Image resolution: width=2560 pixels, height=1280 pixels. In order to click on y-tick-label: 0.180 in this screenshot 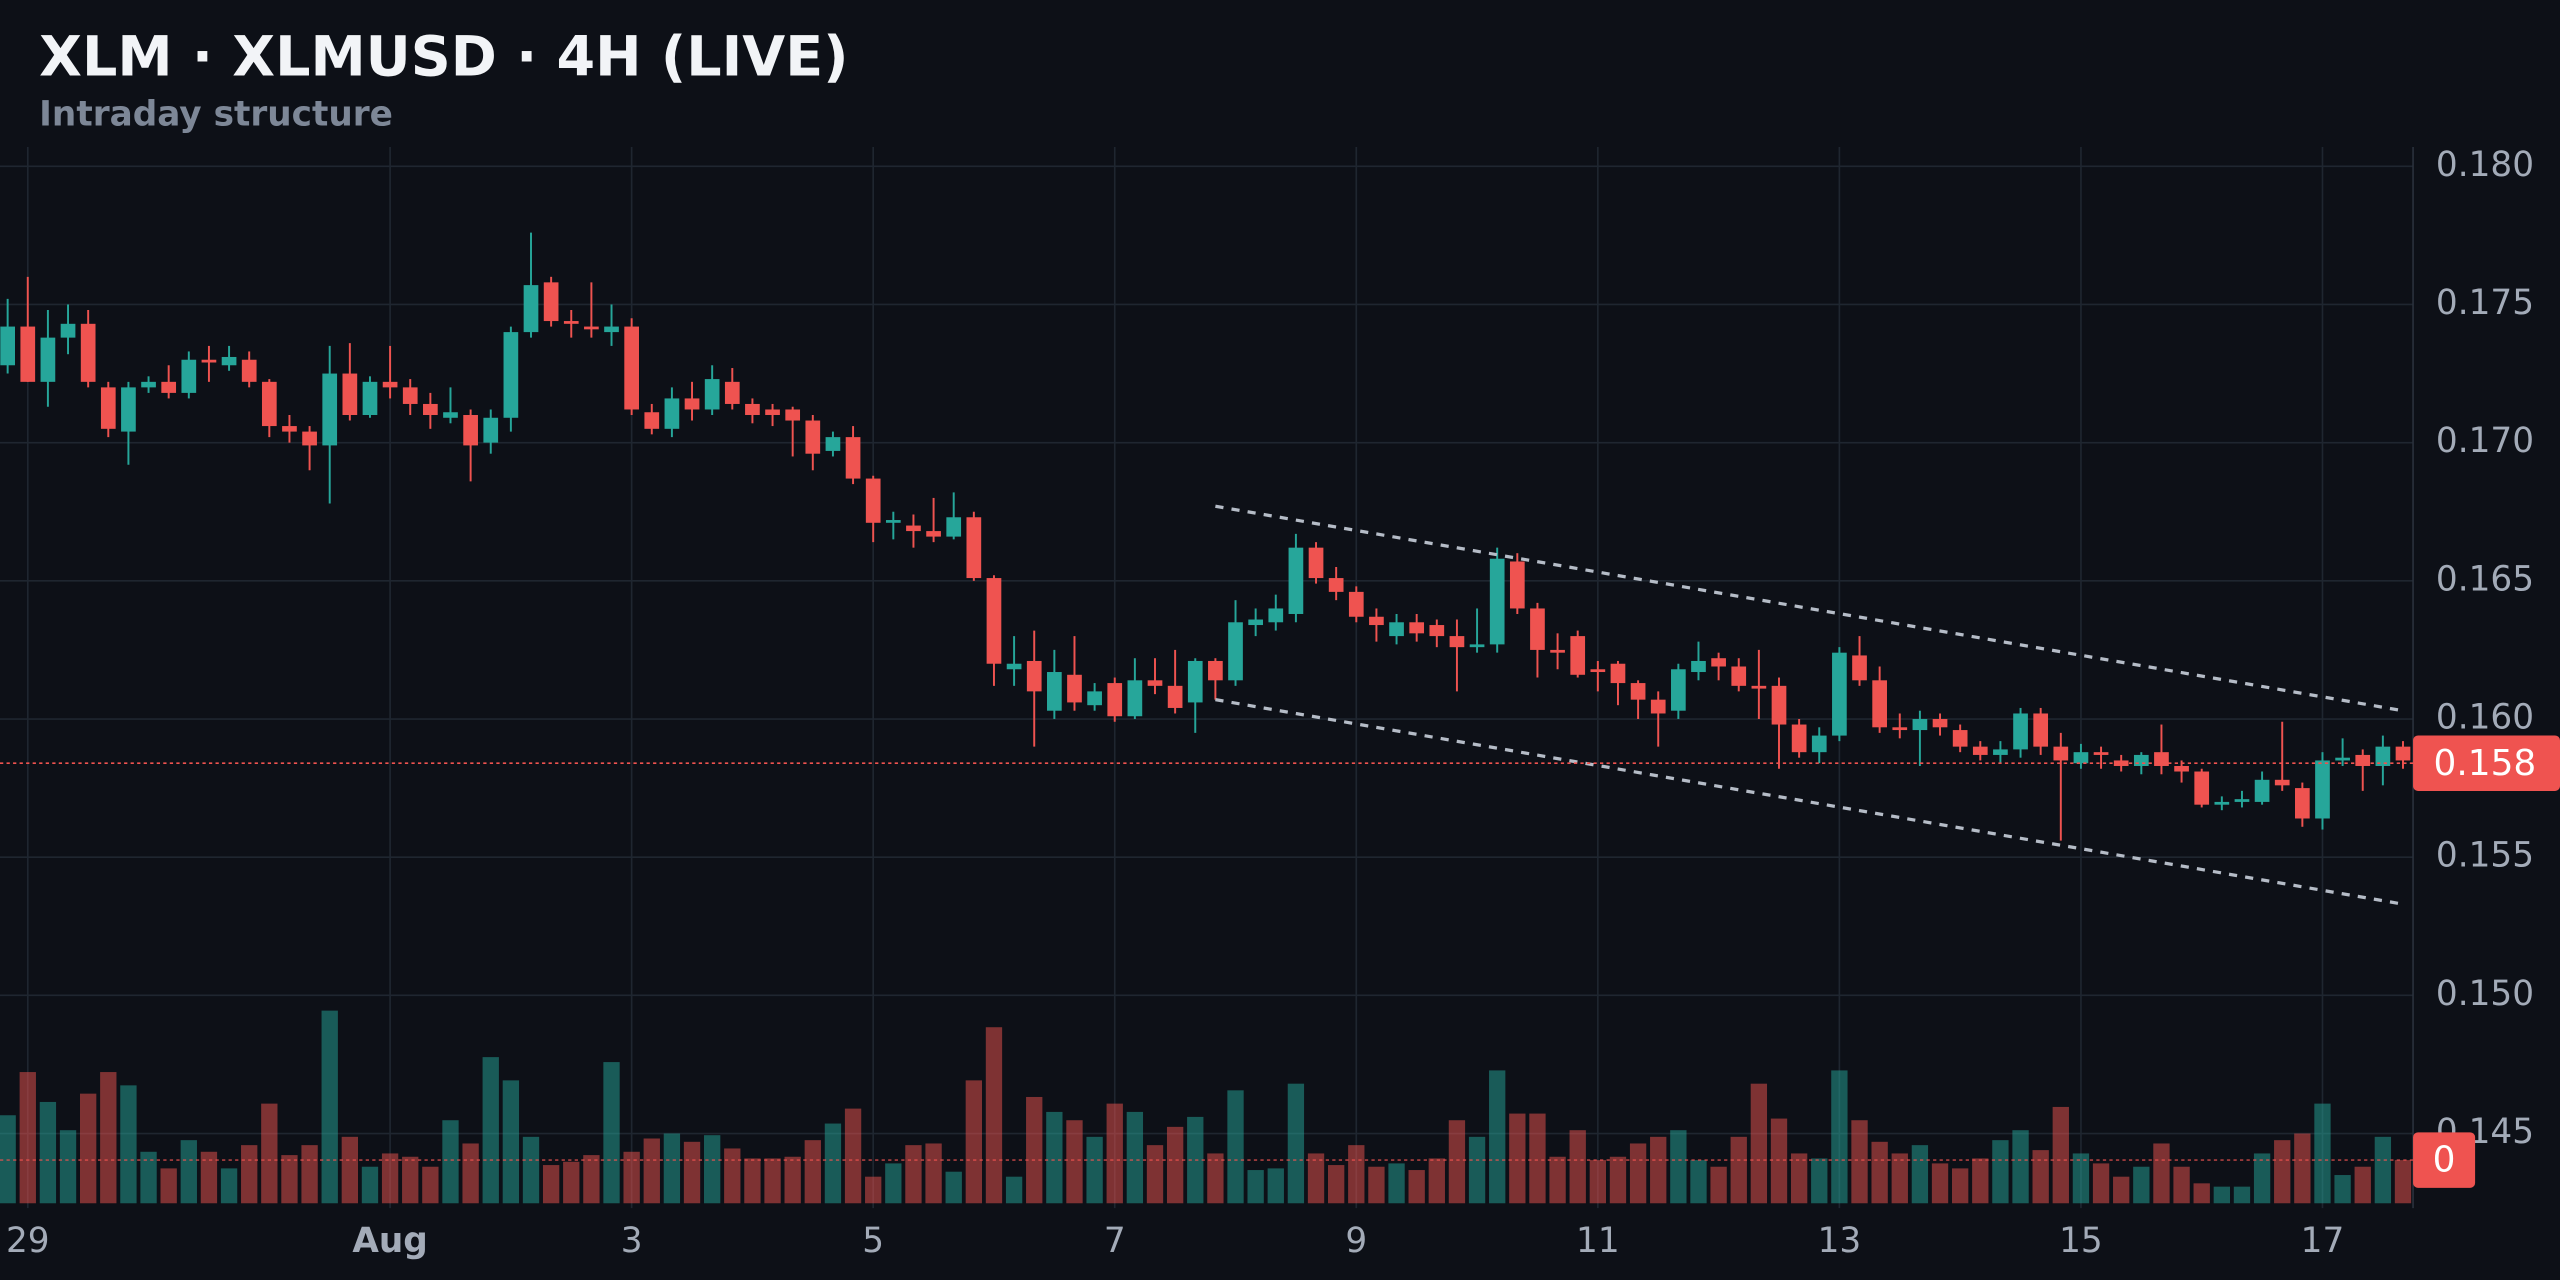, I will do `click(2485, 165)`.